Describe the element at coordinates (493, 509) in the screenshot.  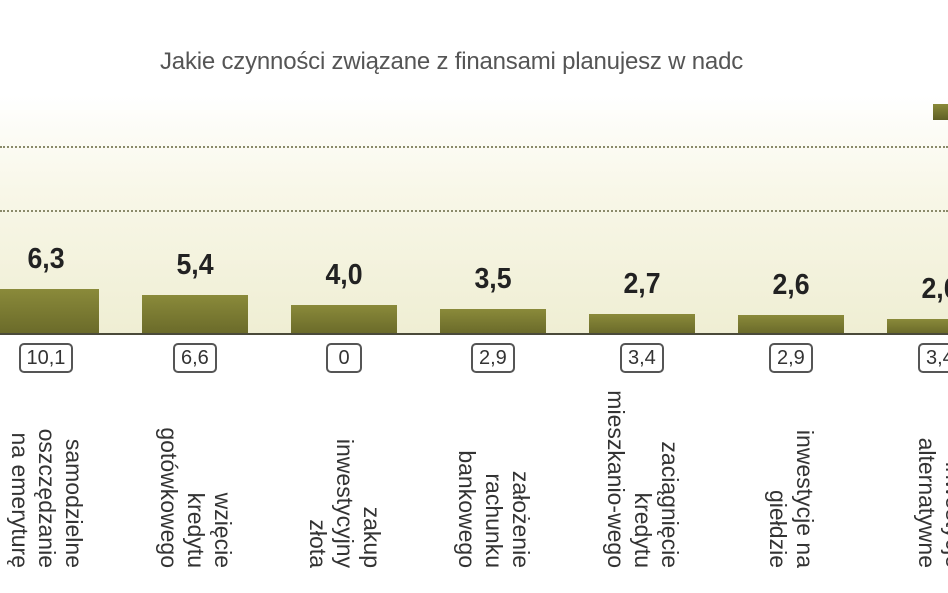
I see `category-label: założenie rachunku bankowego` at that location.